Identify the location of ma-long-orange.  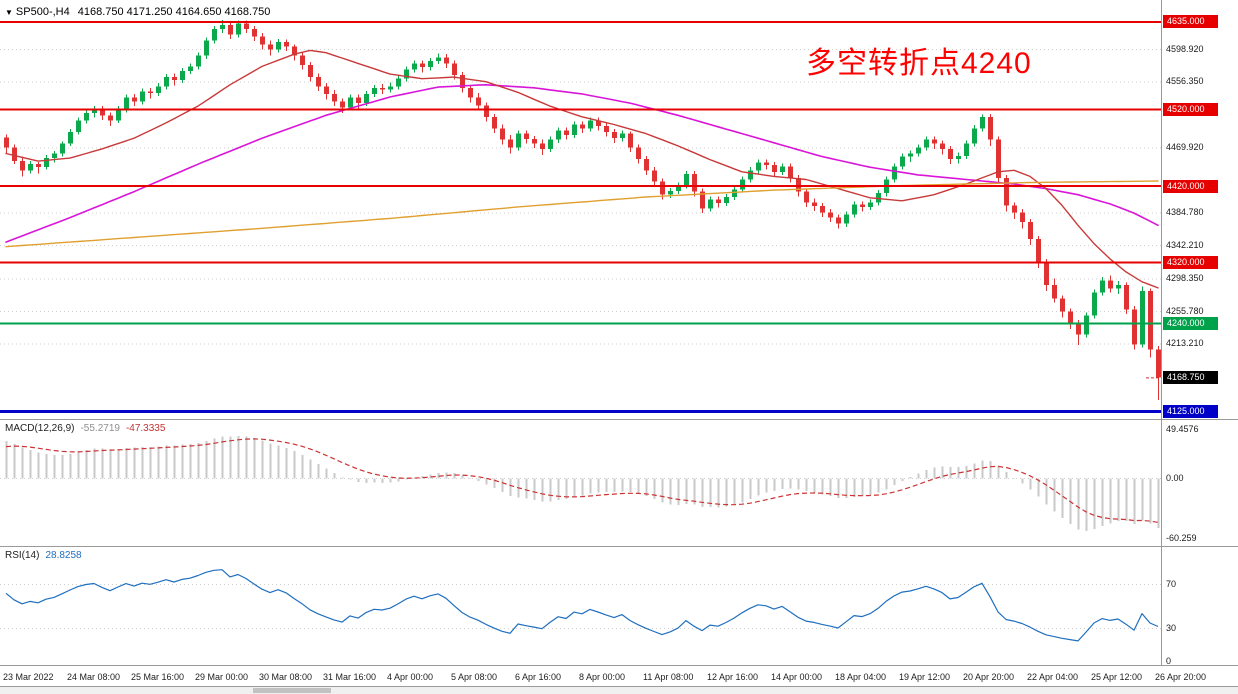
(582, 214).